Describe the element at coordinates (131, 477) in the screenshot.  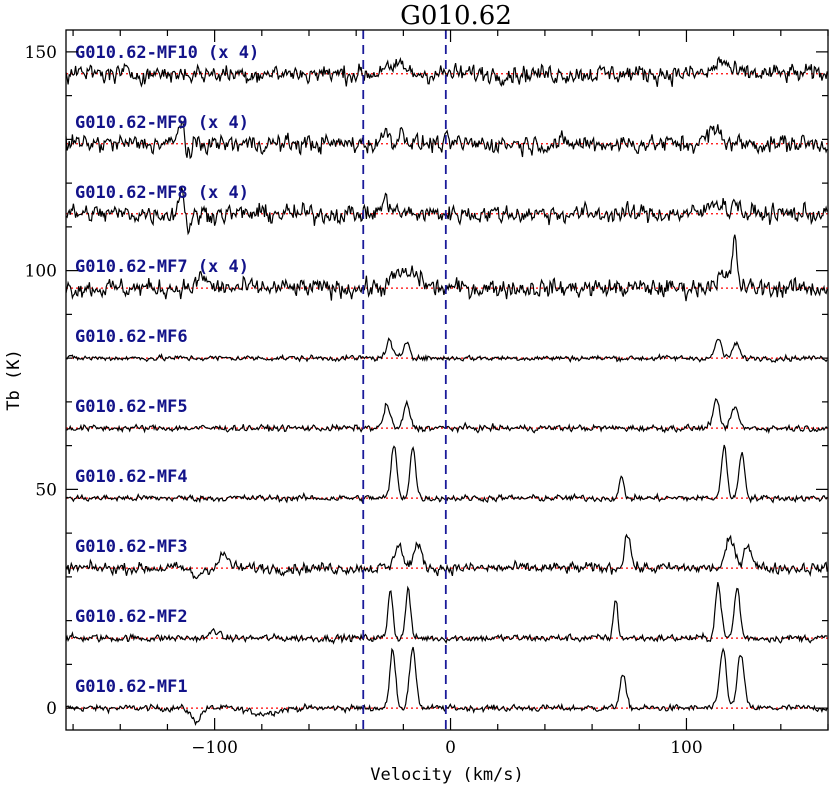
I see `series-label-4: G010.62-MF4` at that location.